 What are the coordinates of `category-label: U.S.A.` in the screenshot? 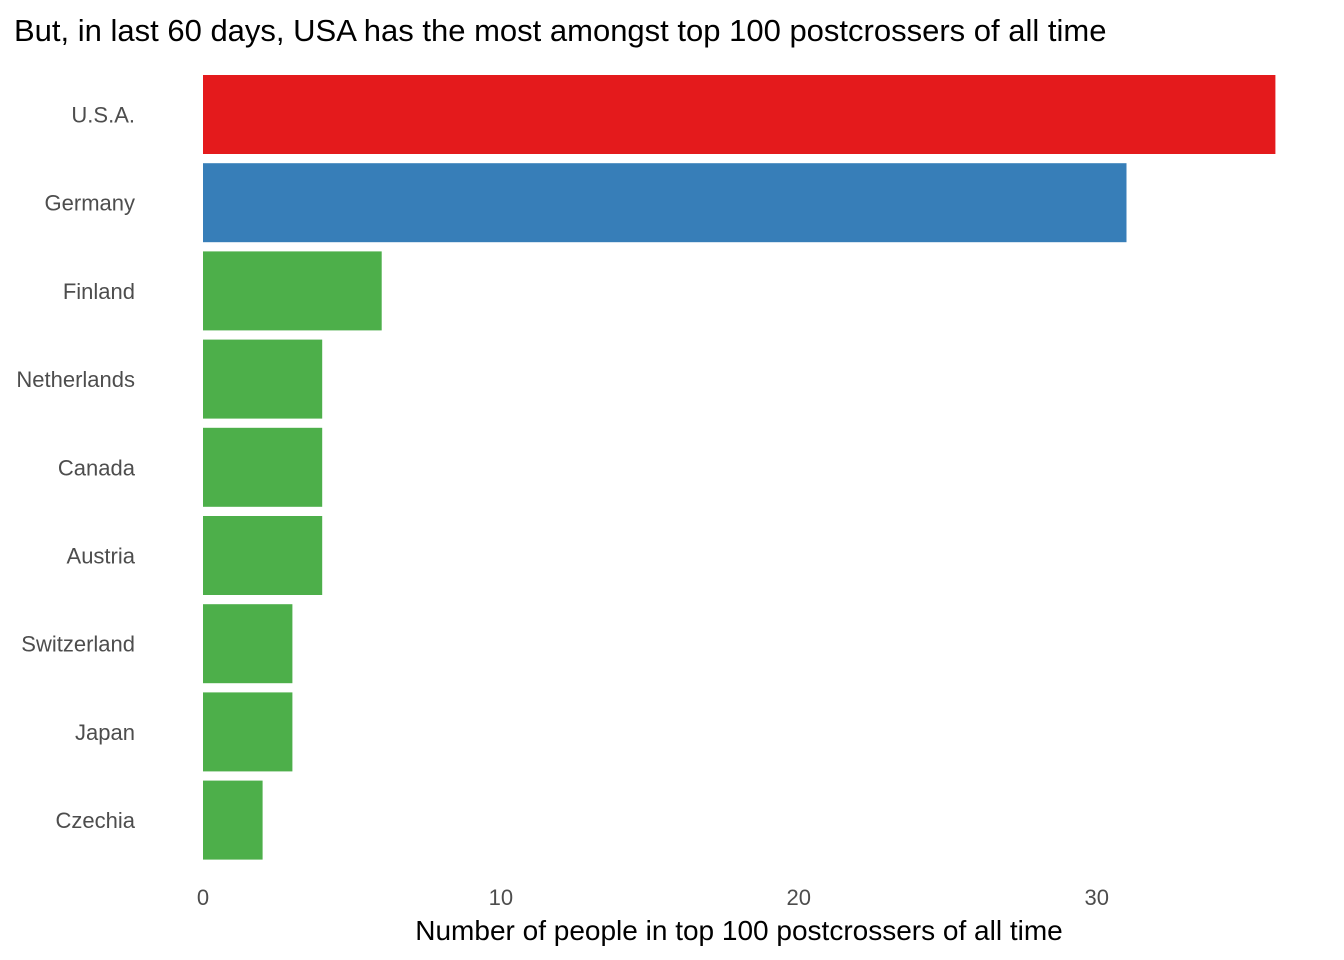 It's located at (103, 115).